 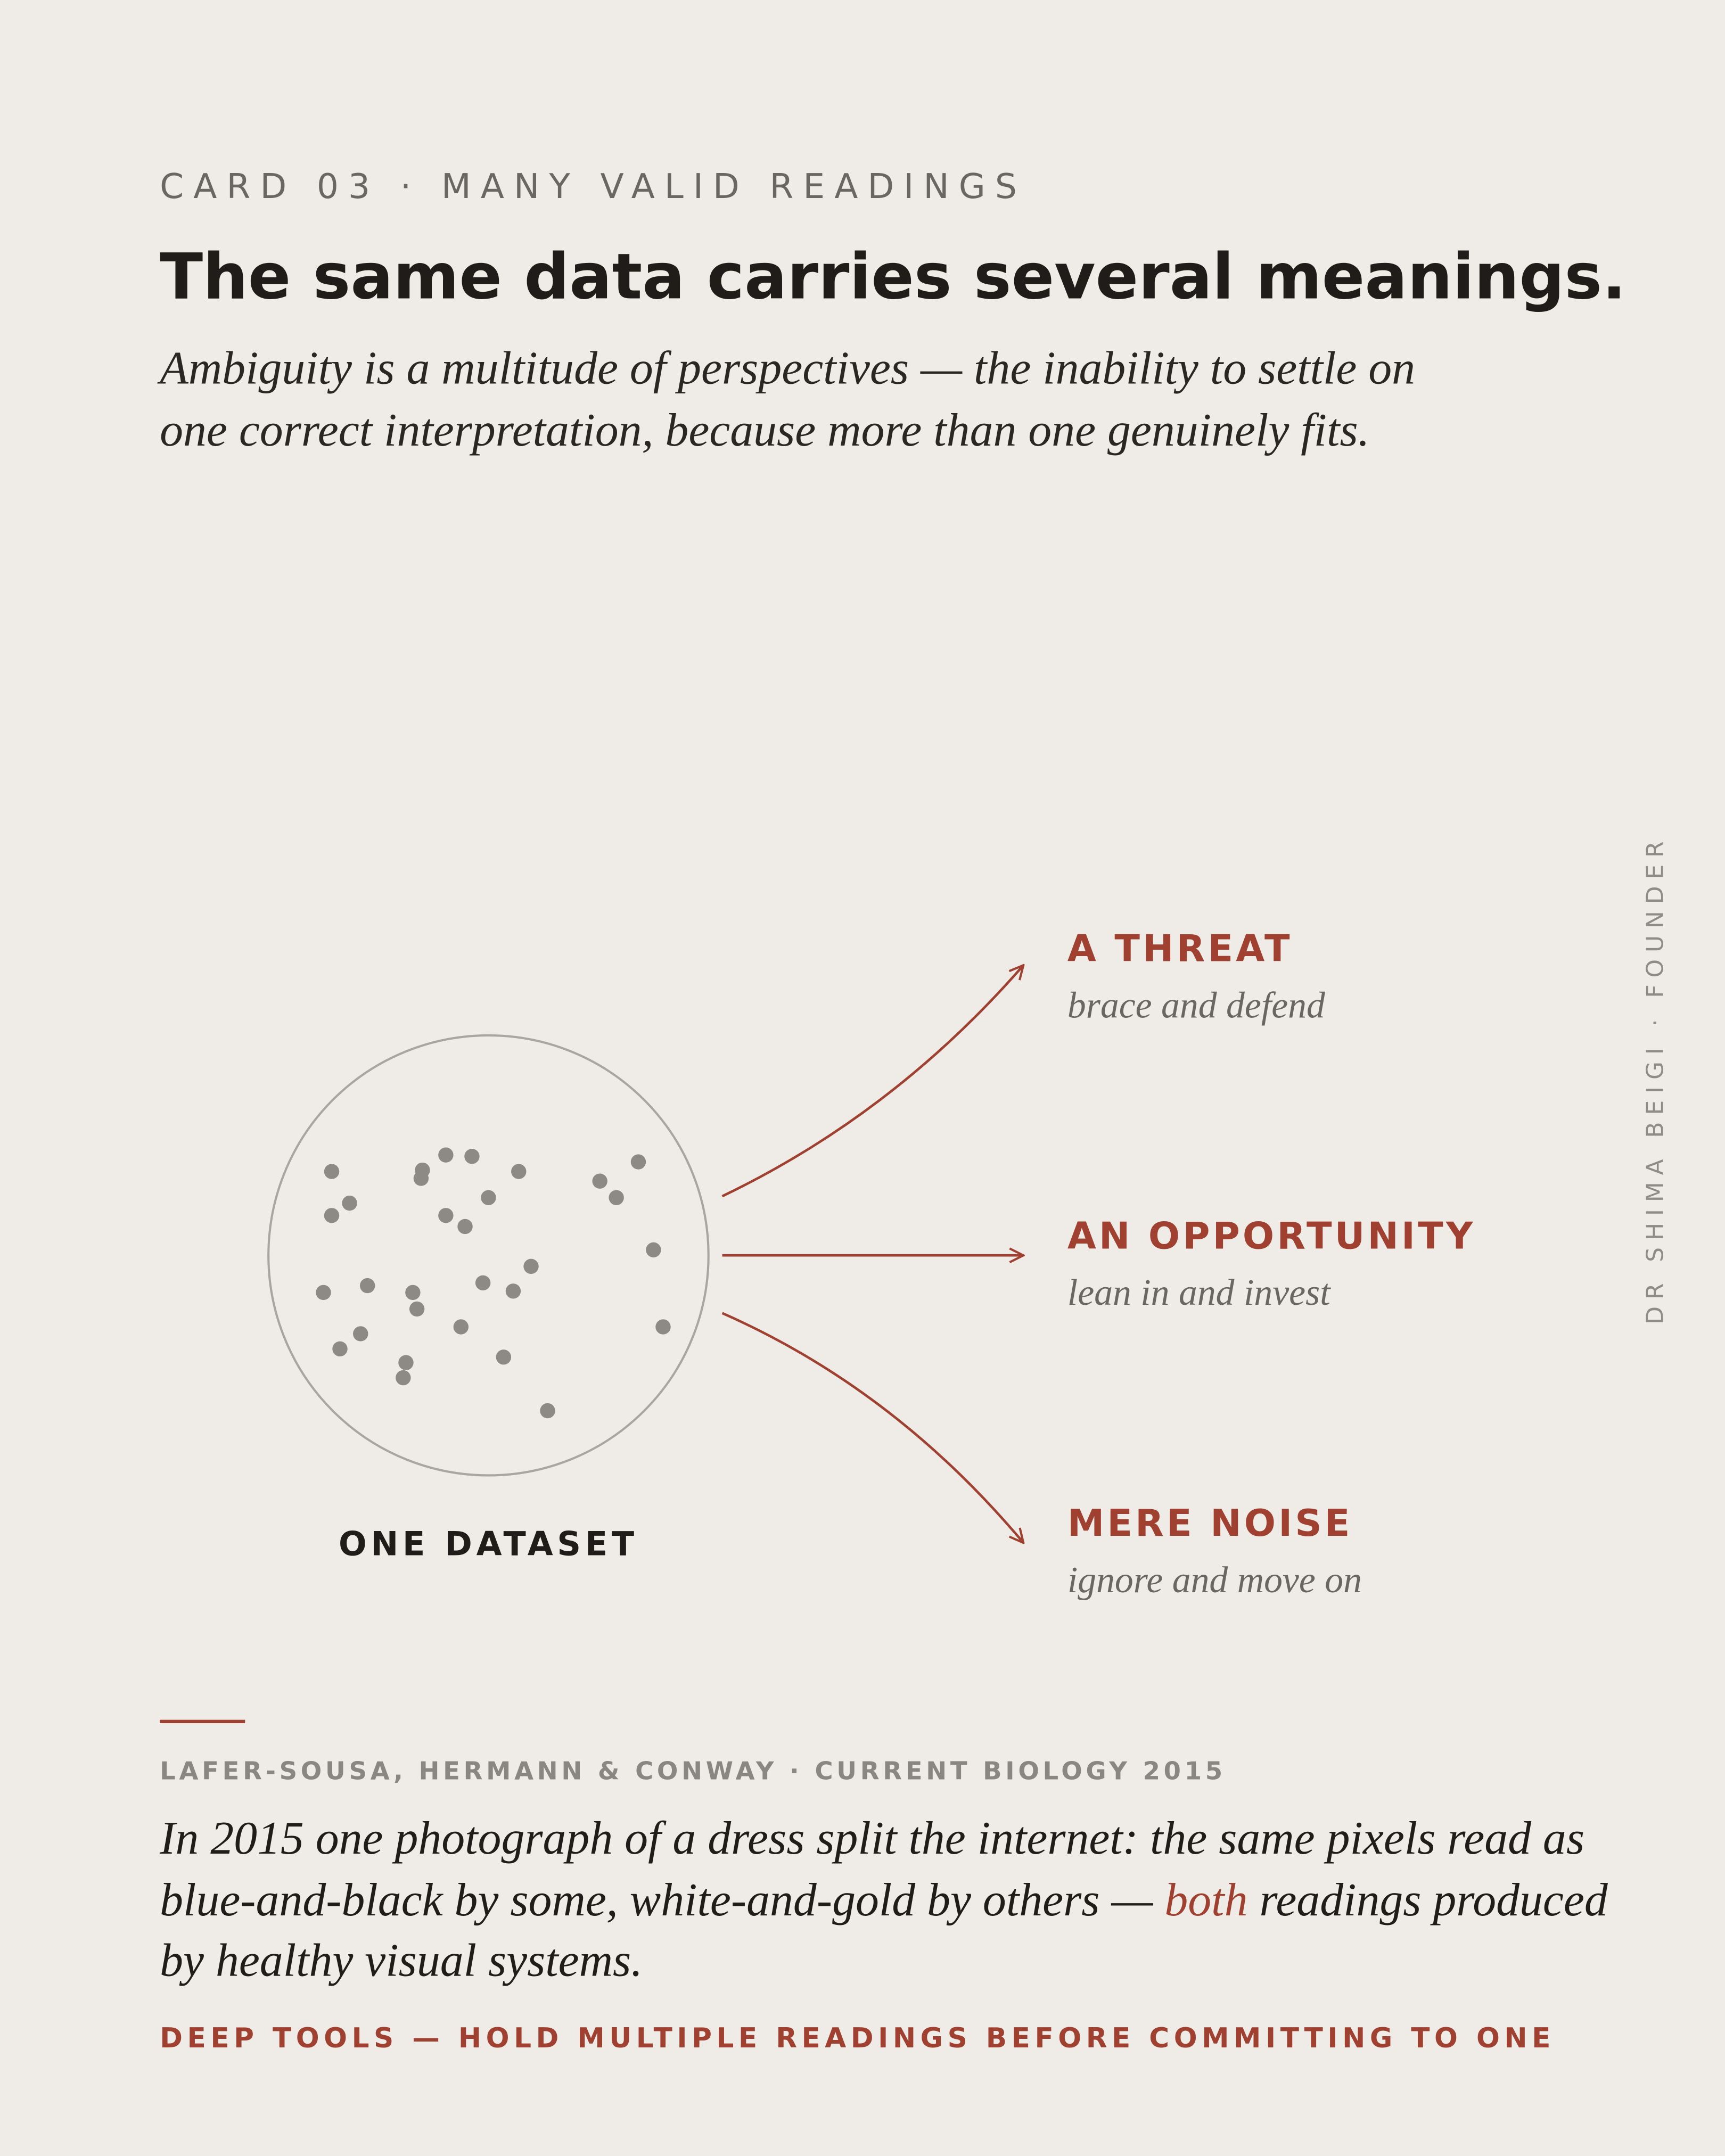 I want to click on arrows, so click(x=873, y=1254).